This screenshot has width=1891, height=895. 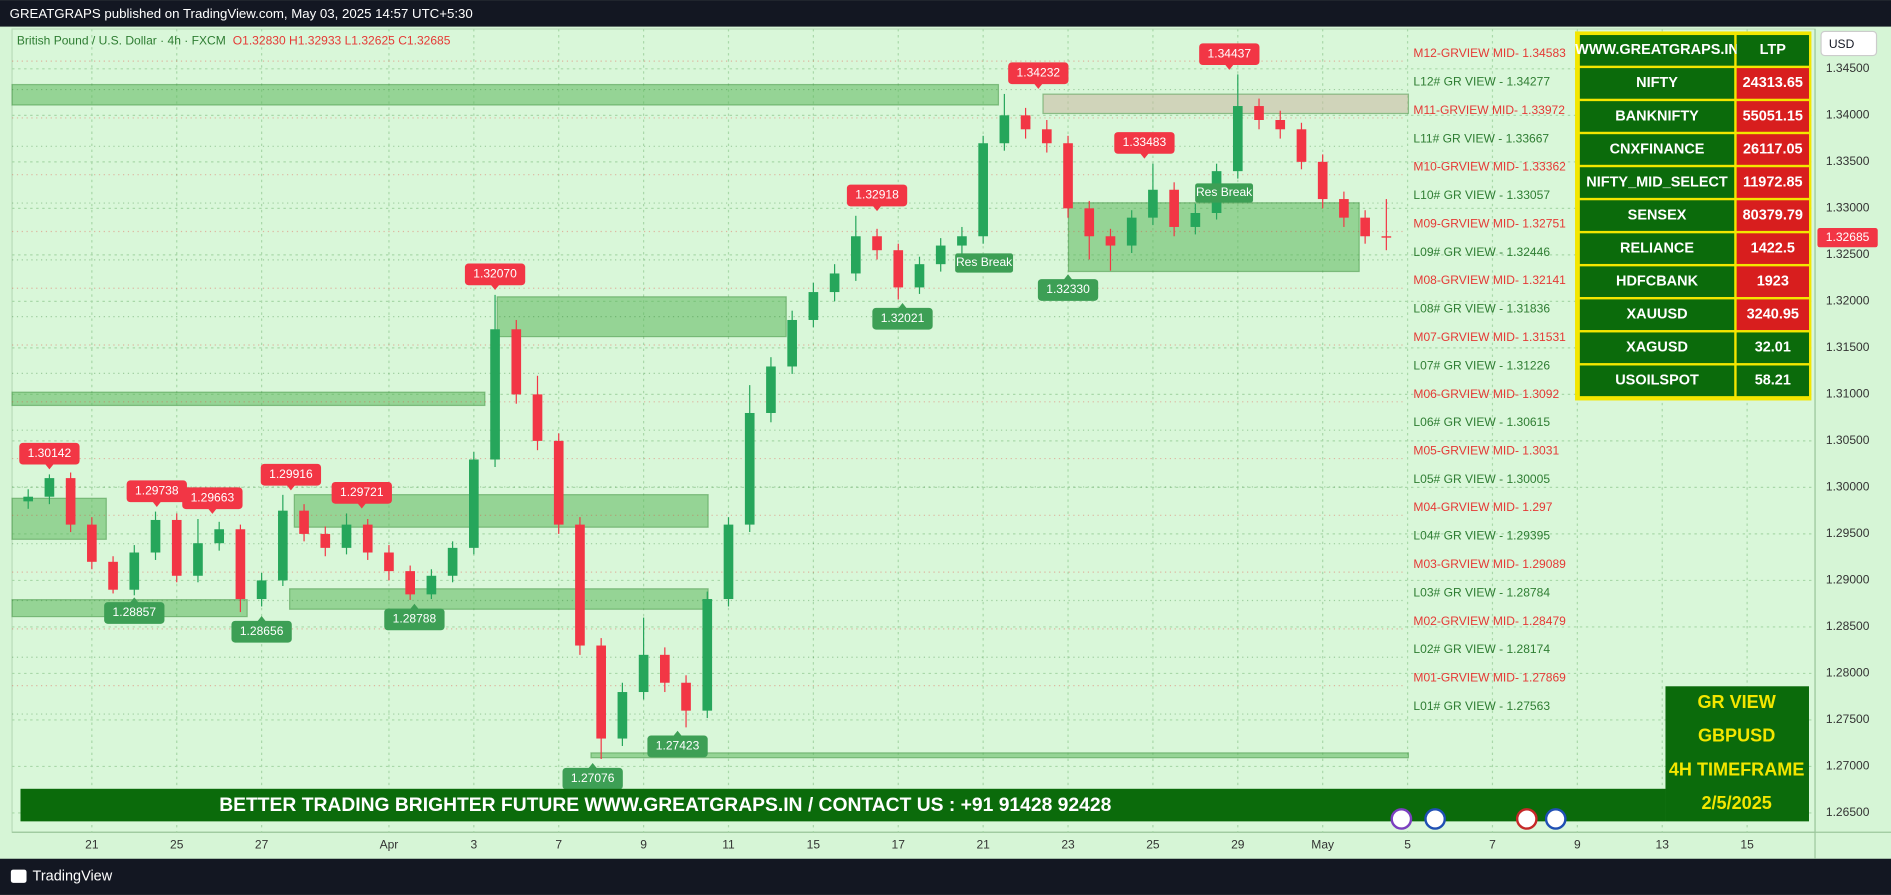 I want to click on callout-label: 1.29721, so click(x=362, y=492).